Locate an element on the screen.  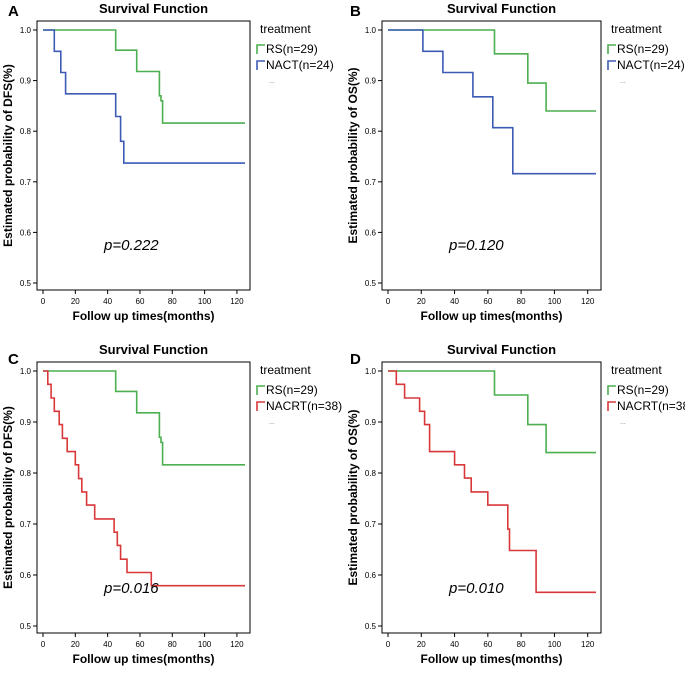
panel-label: C is located at coordinates (13, 359).